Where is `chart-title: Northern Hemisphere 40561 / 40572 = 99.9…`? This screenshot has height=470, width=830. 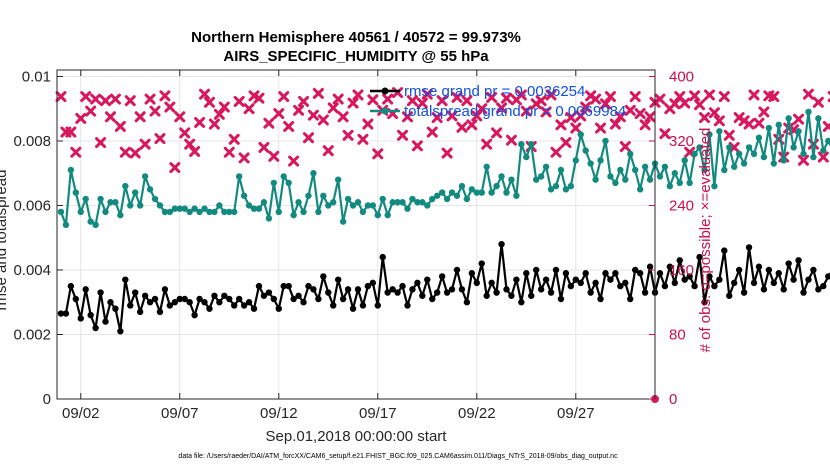
chart-title: Northern Hemisphere 40561 / 40572 = 99.9… is located at coordinates (356, 37).